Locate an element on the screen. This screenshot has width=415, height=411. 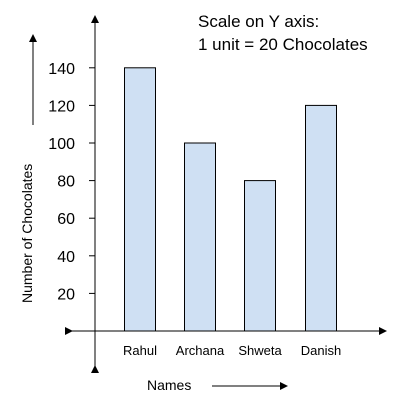
y-tick-label: 60 is located at coordinates (66, 219).